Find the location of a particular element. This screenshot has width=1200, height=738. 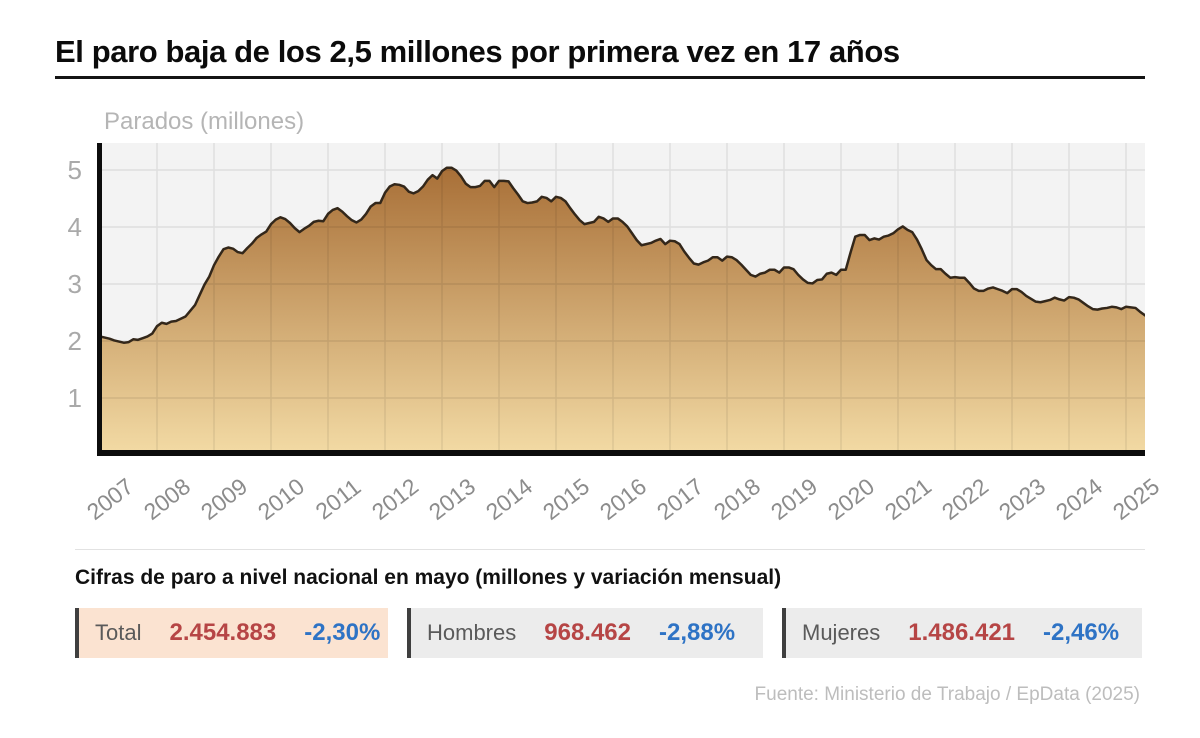

stat-box-mujeres: Mujeres 1.486.421 -2,46% is located at coordinates (962, 633).